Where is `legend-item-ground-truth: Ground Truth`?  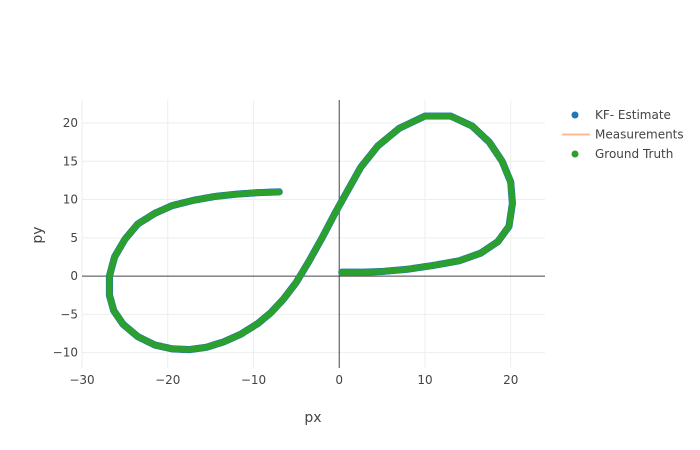 legend-item-ground-truth: Ground Truth is located at coordinates (622, 154).